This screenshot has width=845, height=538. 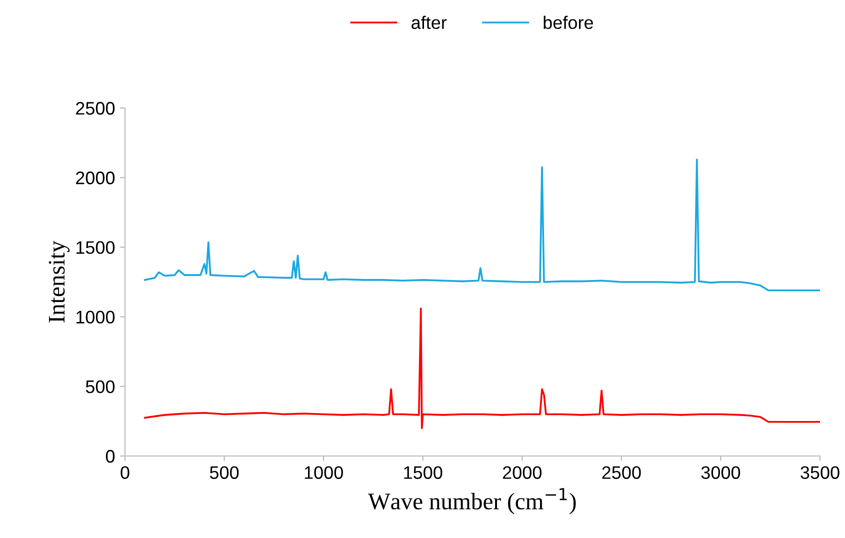 What do you see at coordinates (95, 178) in the screenshot?
I see `y-tick-label: 2000` at bounding box center [95, 178].